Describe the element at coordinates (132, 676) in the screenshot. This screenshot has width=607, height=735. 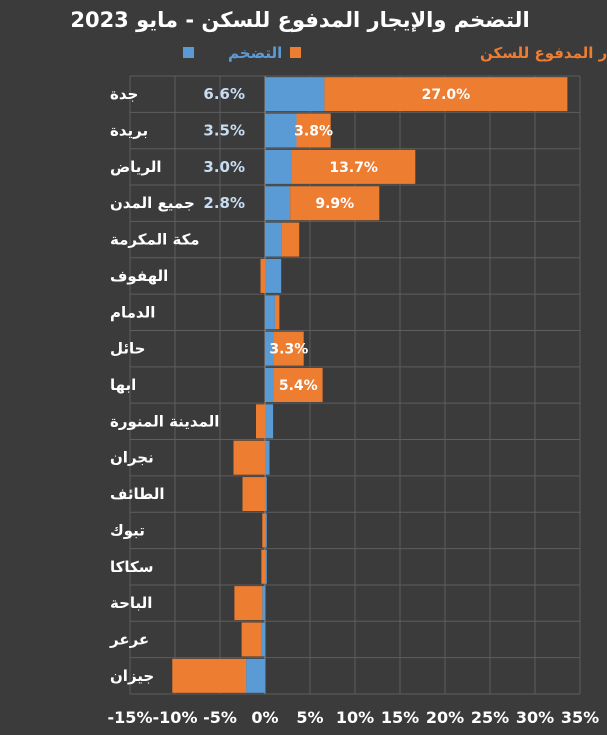
I see `category-label: جيزان` at that location.